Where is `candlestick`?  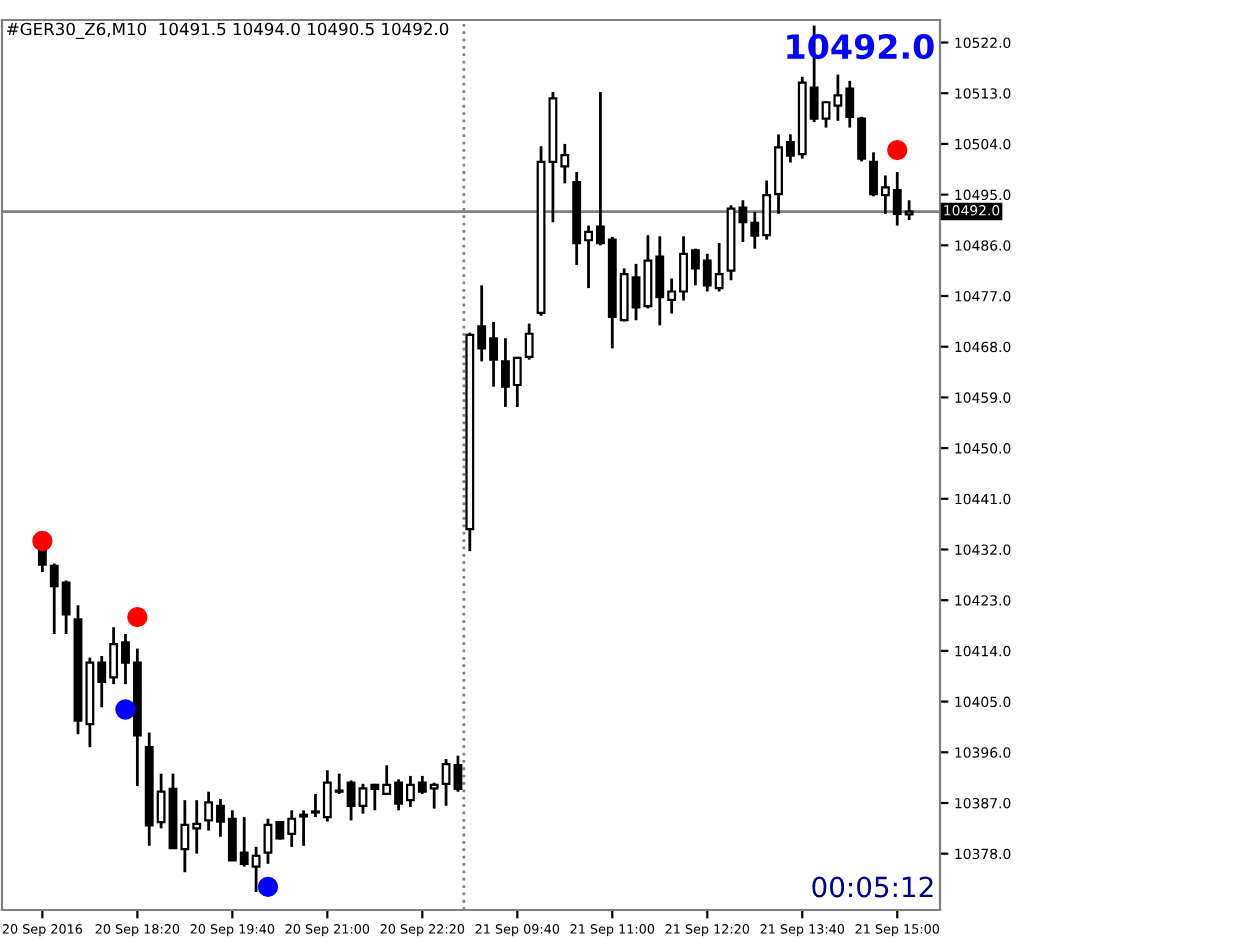
candlestick is located at coordinates (304, 828).